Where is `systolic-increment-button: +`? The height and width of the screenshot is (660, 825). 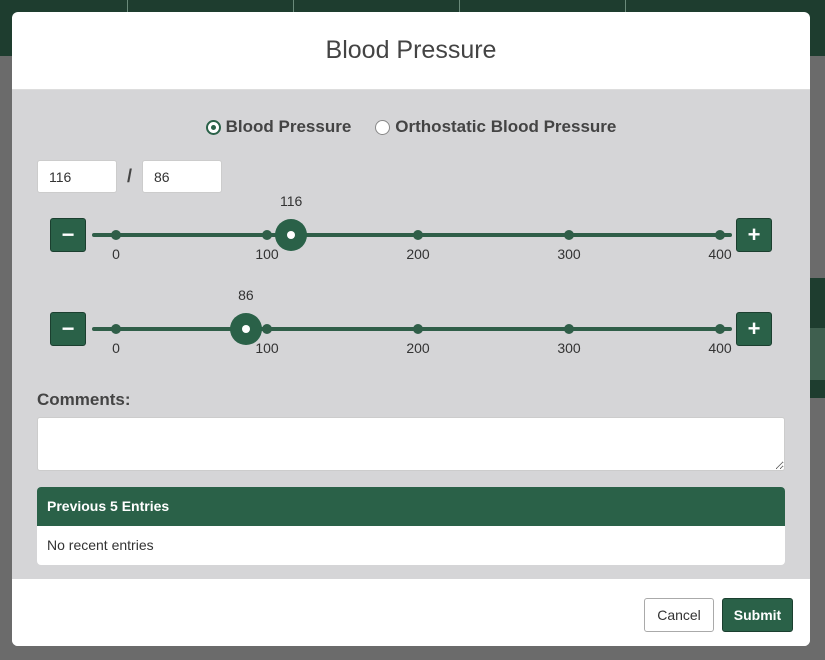 systolic-increment-button: + is located at coordinates (754, 235).